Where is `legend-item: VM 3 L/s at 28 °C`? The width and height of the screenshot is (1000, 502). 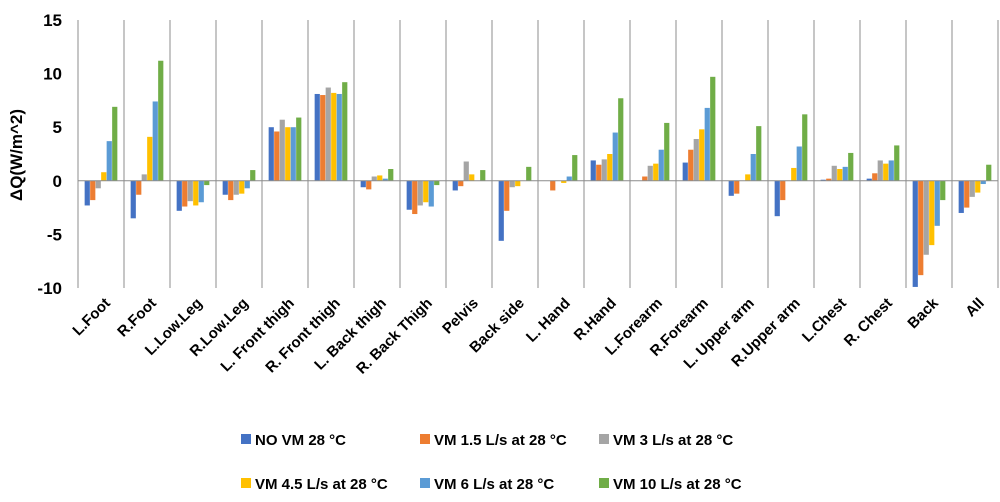
legend-item: VM 3 L/s at 28 °C is located at coordinates (666, 440).